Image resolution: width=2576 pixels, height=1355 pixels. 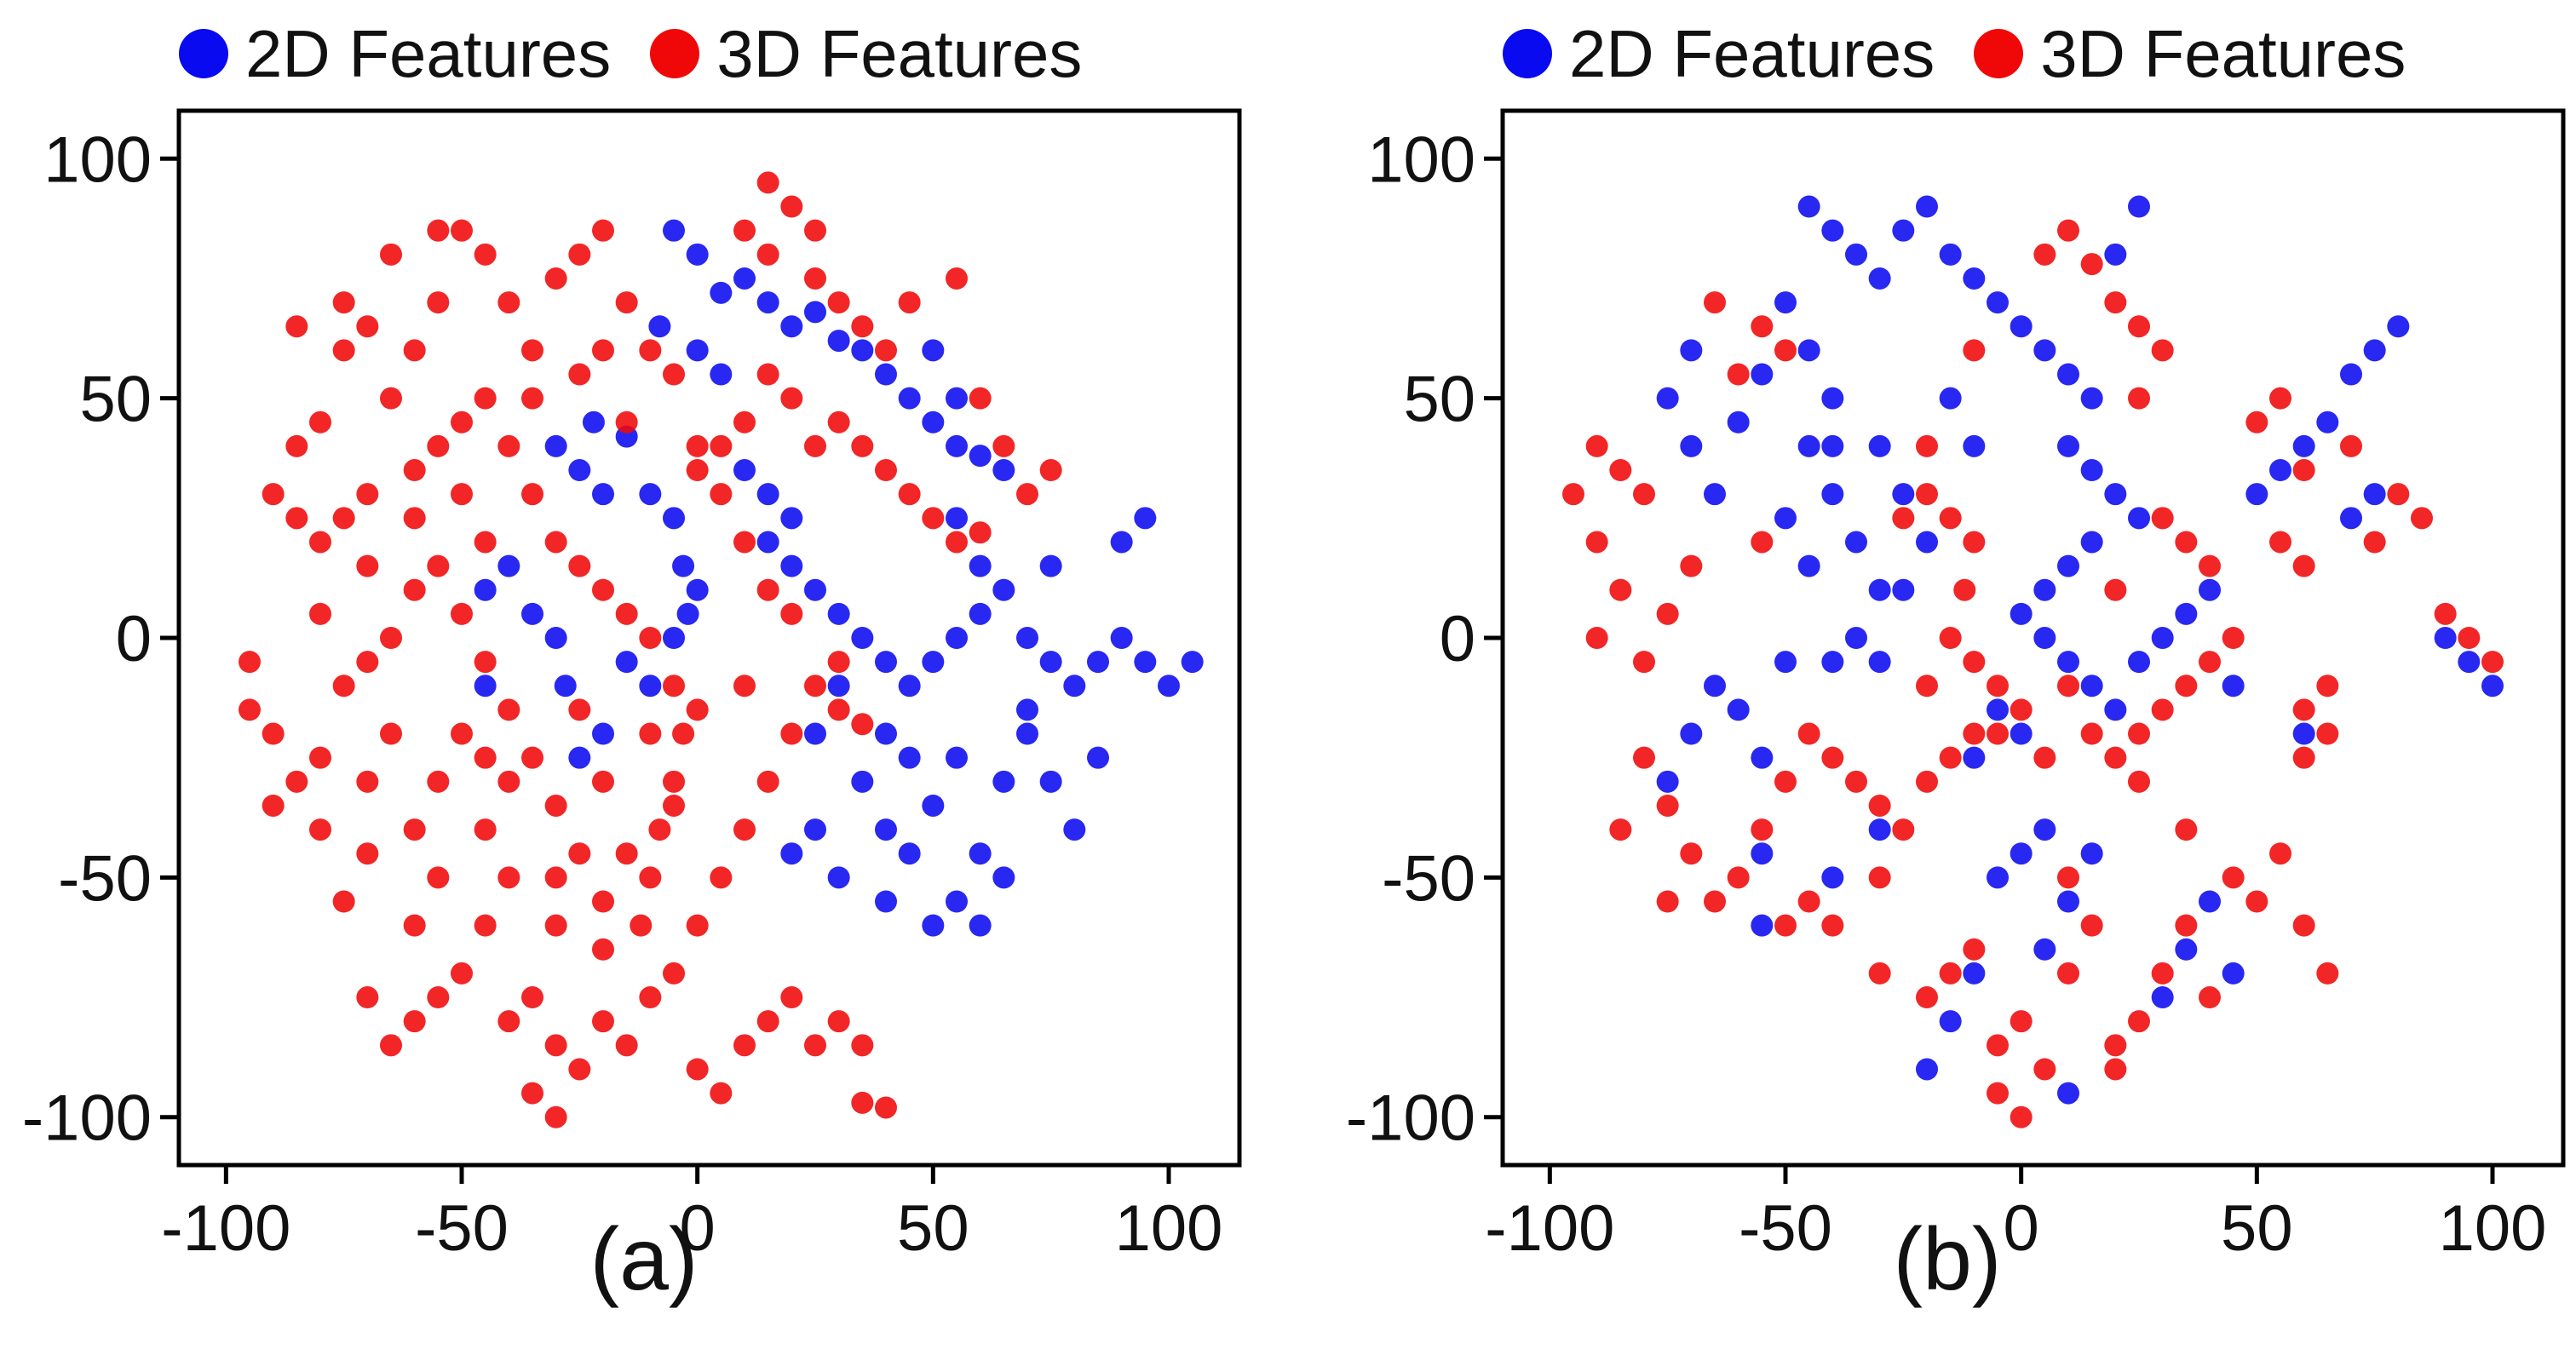 What do you see at coordinates (1752, 53) in the screenshot?
I see `legend-label-2d: 2D Features` at bounding box center [1752, 53].